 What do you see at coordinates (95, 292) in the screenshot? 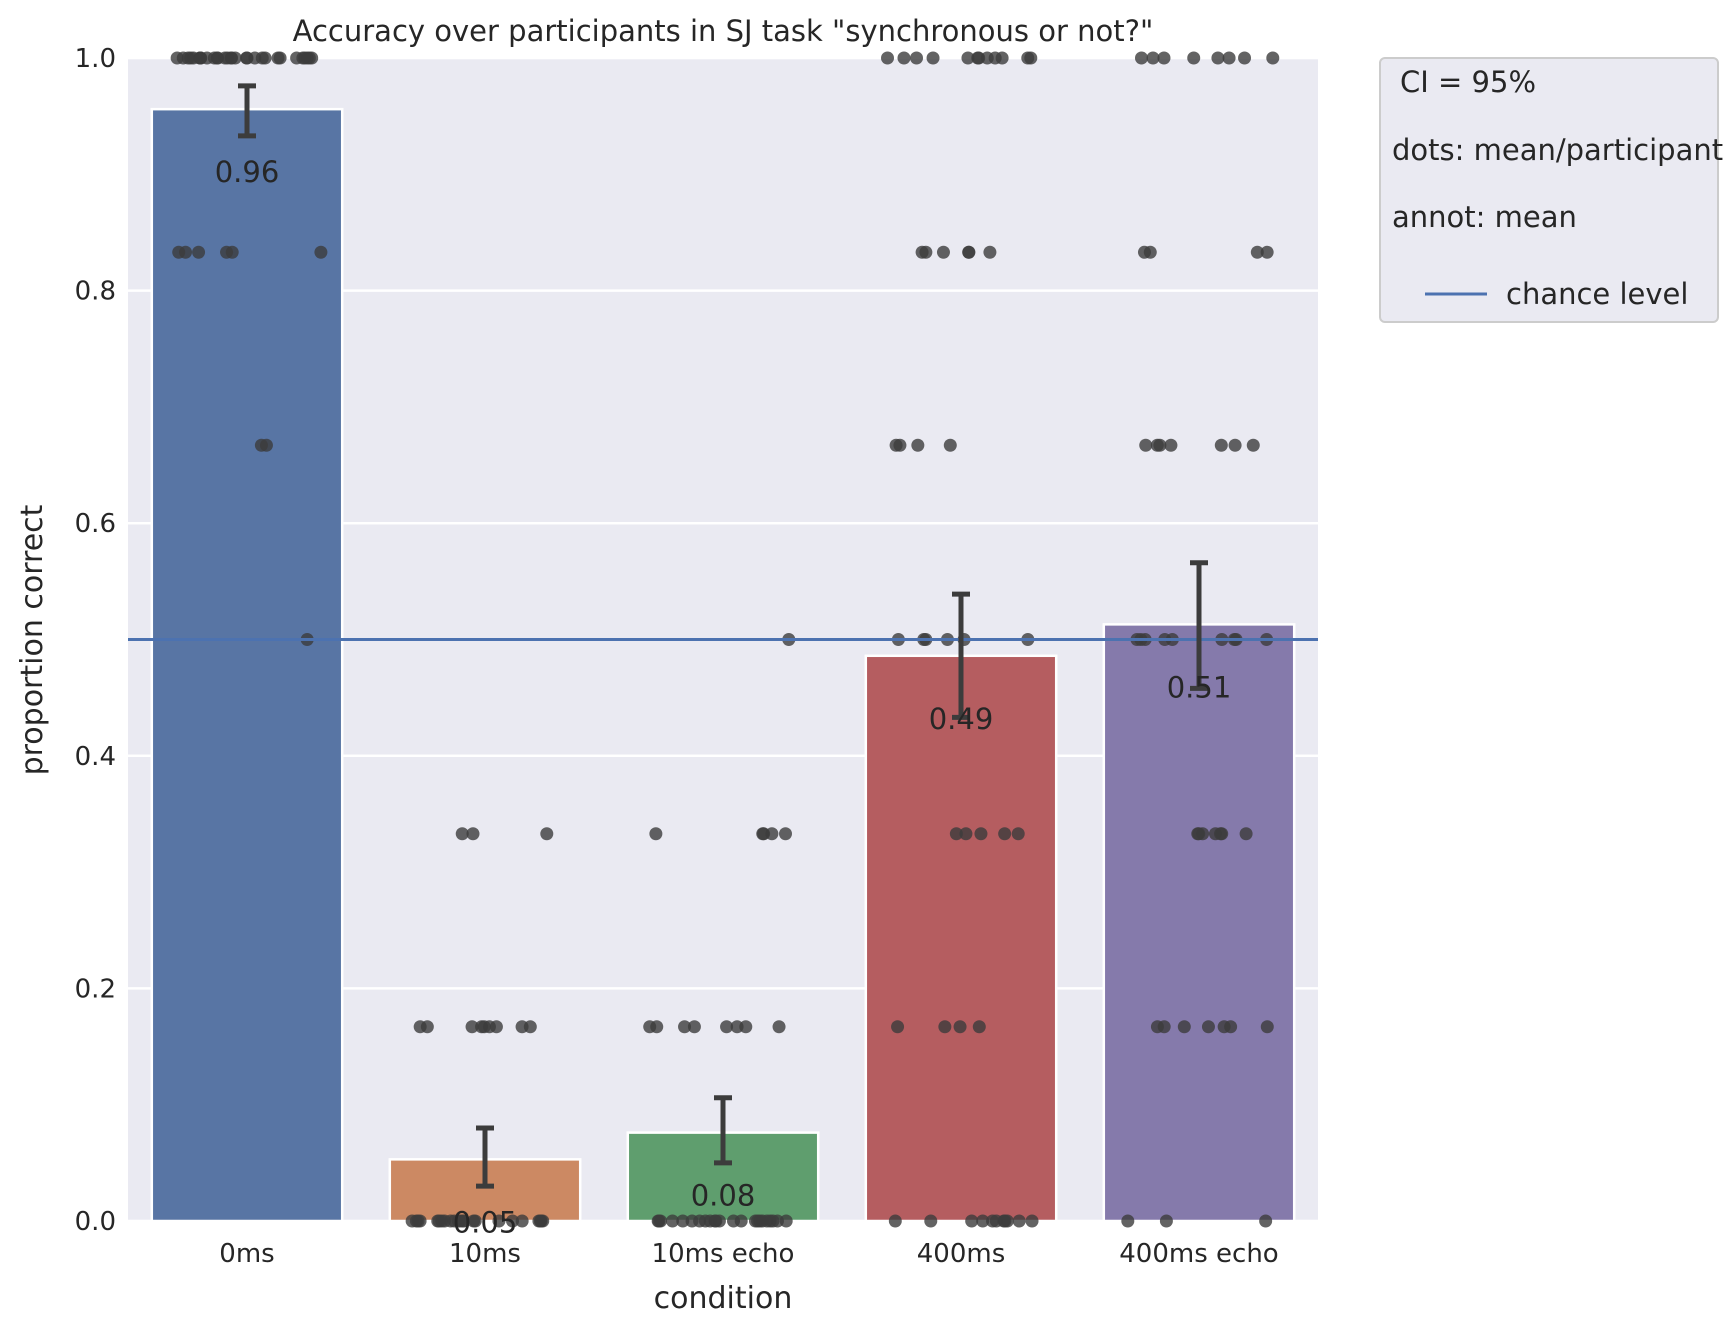
I see `y-tick-label: 0.8` at bounding box center [95, 292].